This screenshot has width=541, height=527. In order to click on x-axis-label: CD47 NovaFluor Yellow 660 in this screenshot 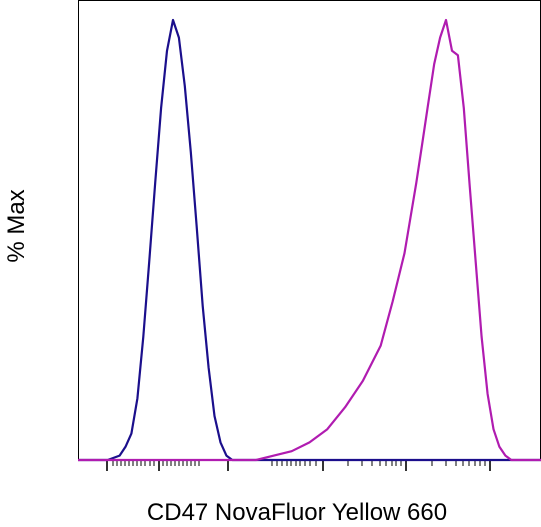, I will do `click(297, 512)`.